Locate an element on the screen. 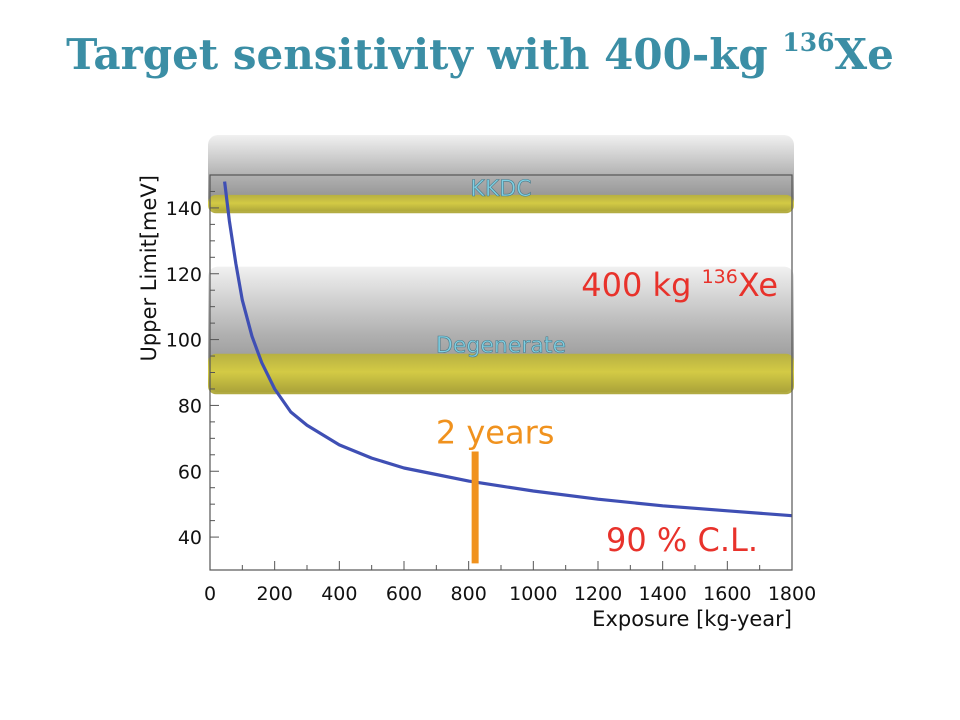  y-tick-label: 60 is located at coordinates (190, 472).